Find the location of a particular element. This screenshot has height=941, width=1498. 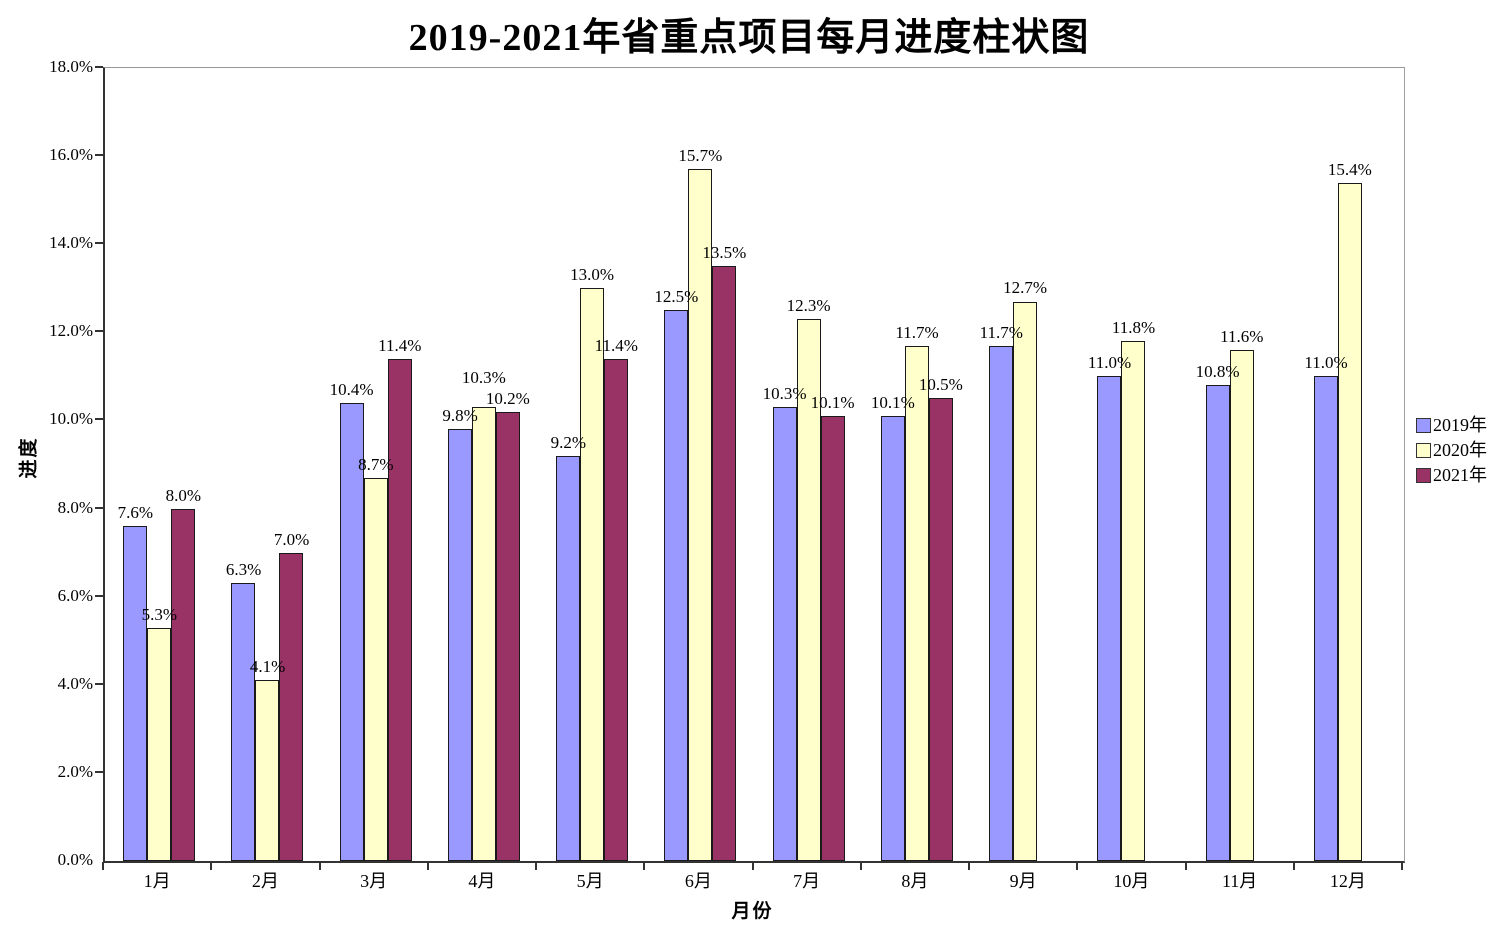

legend-label: 2020年 is located at coordinates (1460, 450).